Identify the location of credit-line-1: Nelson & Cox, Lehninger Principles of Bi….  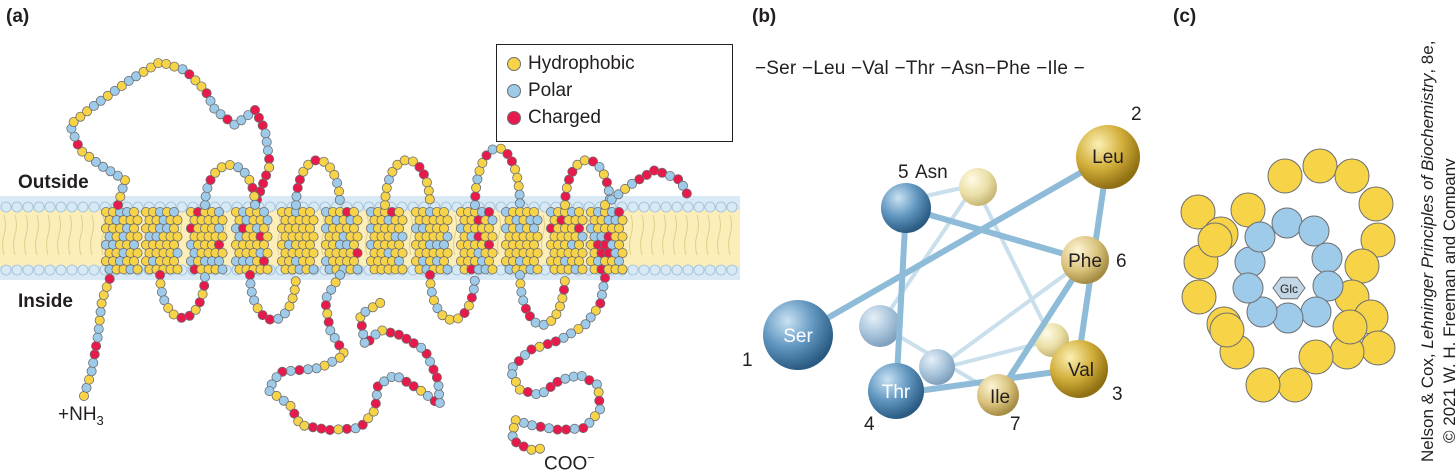
(1428, 251).